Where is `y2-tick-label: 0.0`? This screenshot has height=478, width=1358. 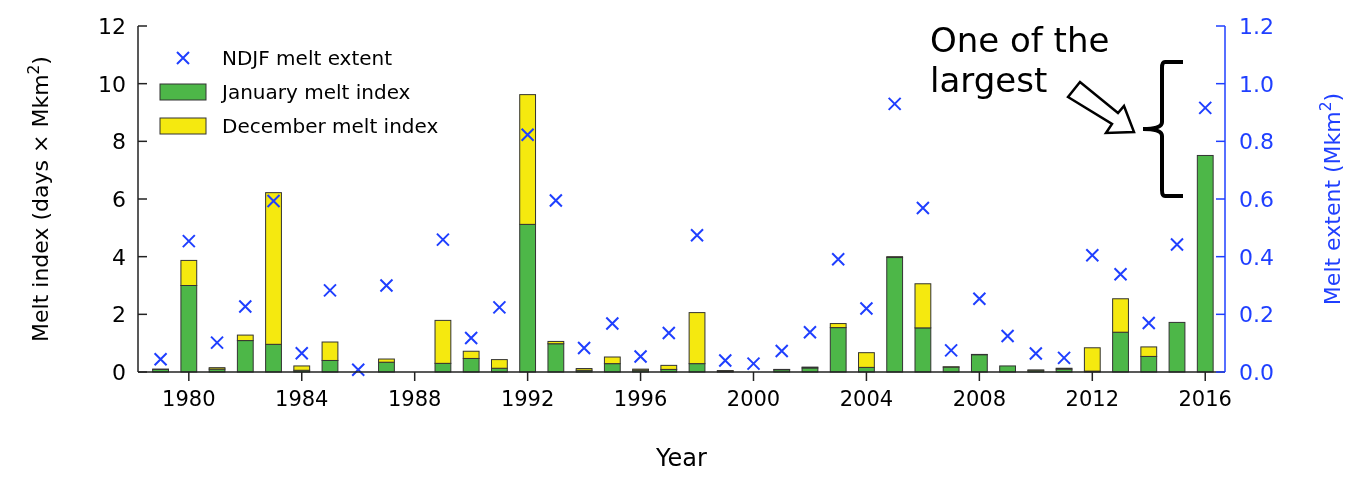
y2-tick-label: 0.0 is located at coordinates (1256, 372).